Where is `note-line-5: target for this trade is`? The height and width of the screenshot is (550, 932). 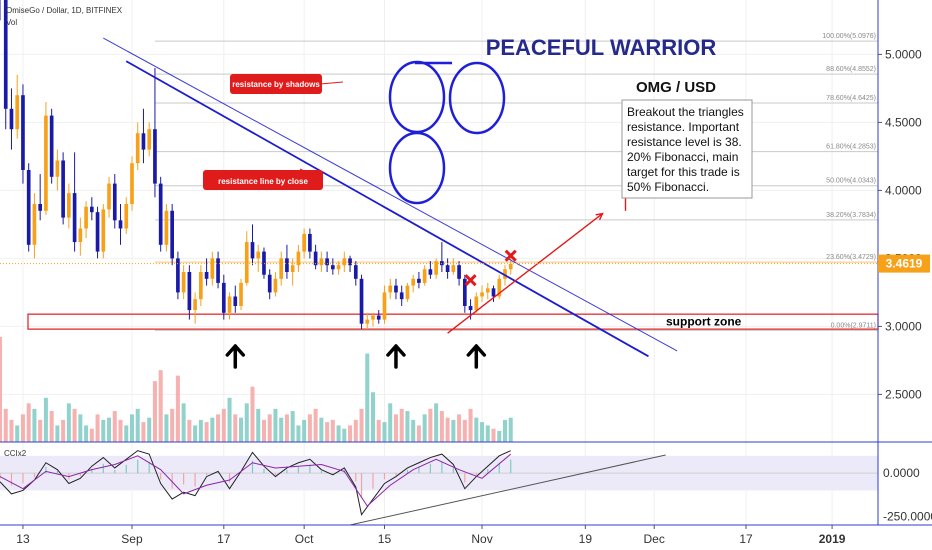 note-line-5: target for this trade is is located at coordinates (683, 172).